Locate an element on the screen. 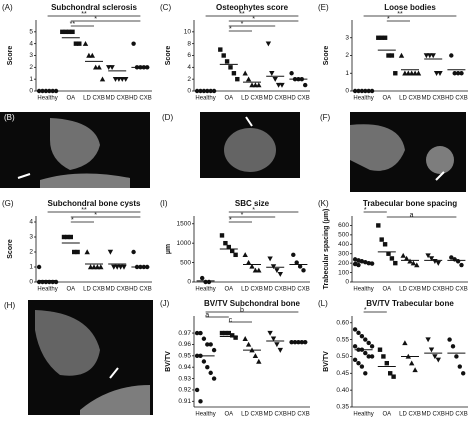  chart-title: Subchondral bone cysts is located at coordinates (94, 203).